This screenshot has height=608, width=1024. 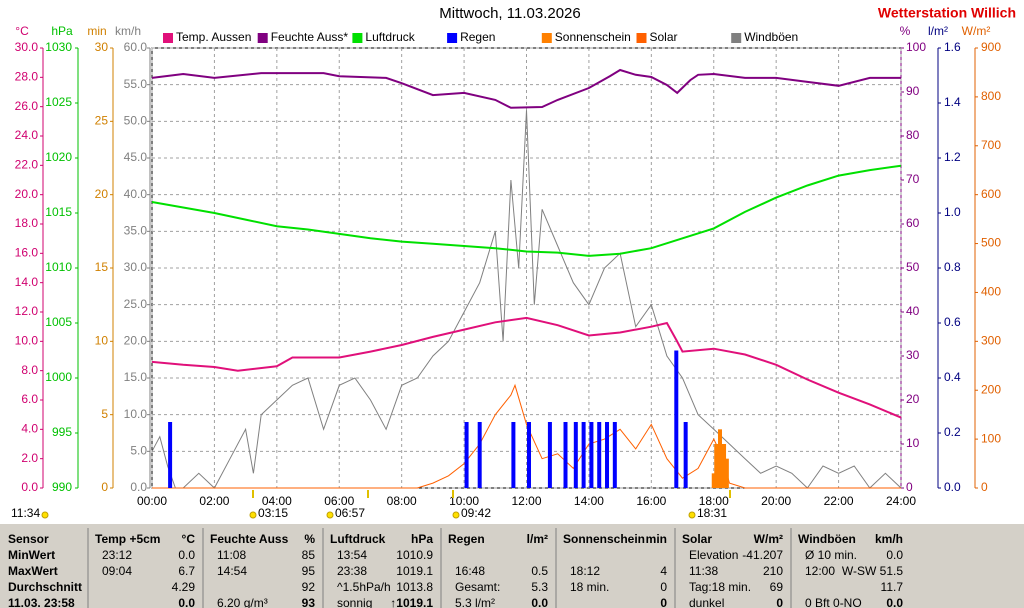 What do you see at coordinates (872, 571) in the screenshot?
I see `cell-value: W-SW 51.5` at bounding box center [872, 571].